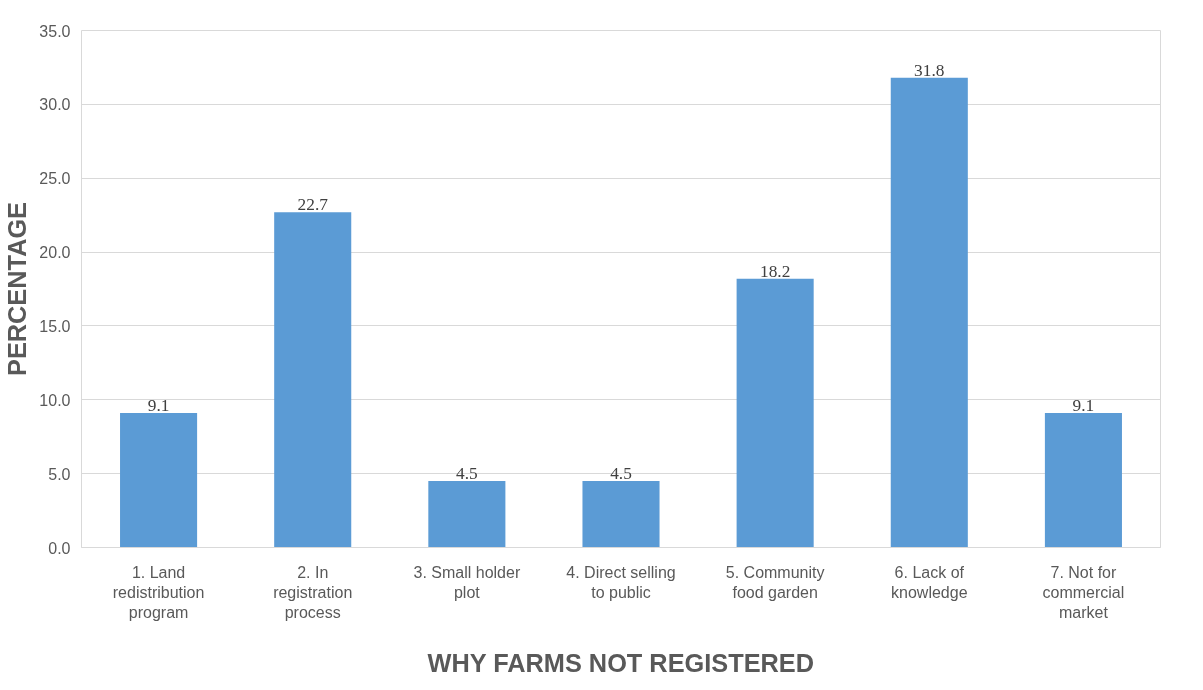 This screenshot has height=690, width=1203. I want to click on y-tick-label: 25.0, so click(55, 179).